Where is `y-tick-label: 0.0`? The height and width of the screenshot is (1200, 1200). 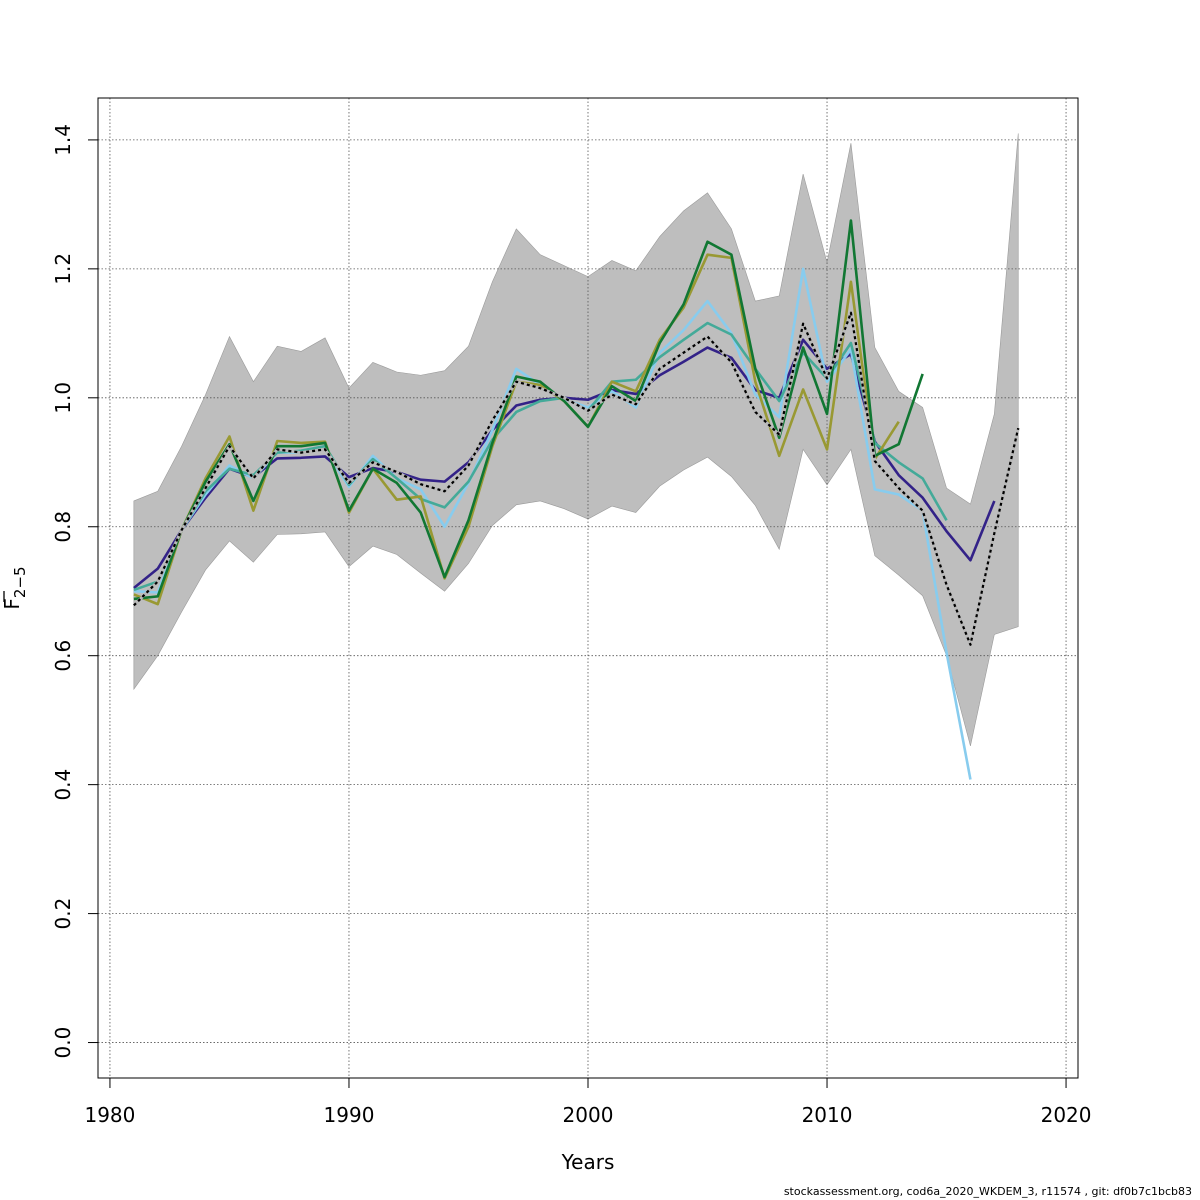
y-tick-label: 0.0 is located at coordinates (63, 1043).